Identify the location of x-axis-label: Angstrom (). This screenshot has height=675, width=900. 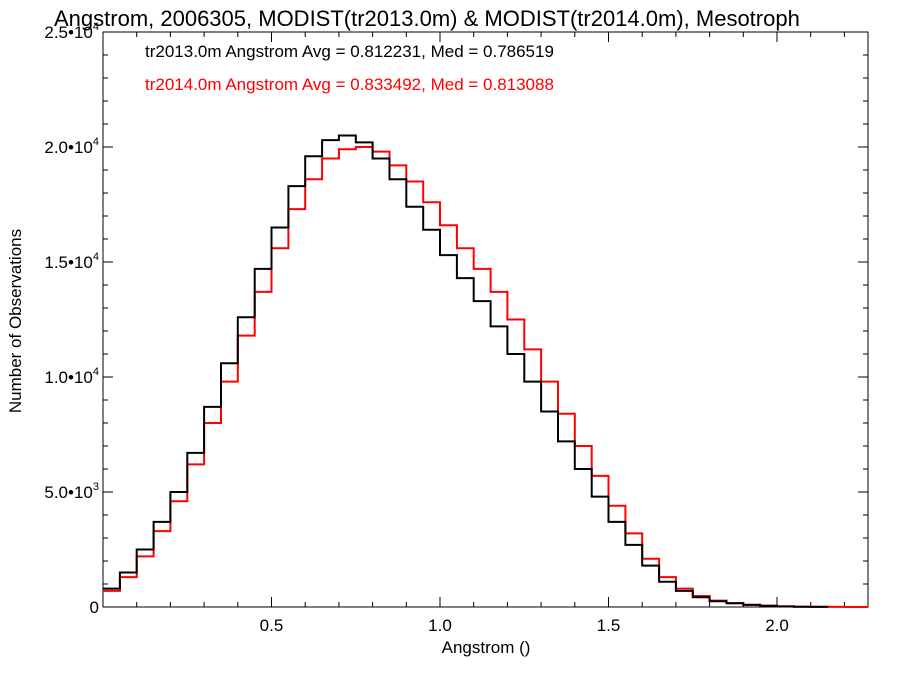
(486, 647).